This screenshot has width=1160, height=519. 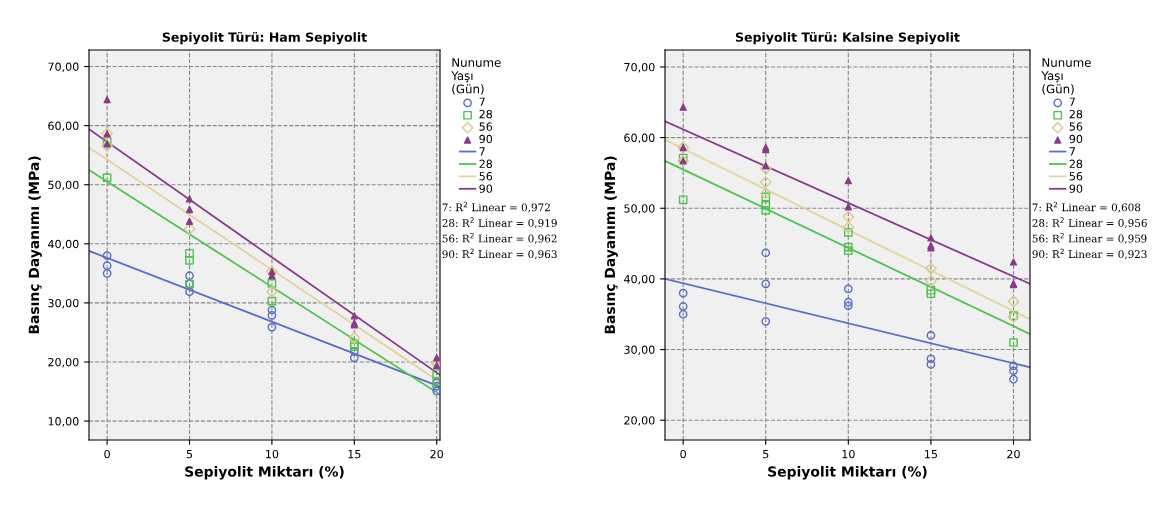 What do you see at coordinates (264, 38) in the screenshot?
I see `chart-title: Sepiyolit Türü: Ham Sepiyolit` at bounding box center [264, 38].